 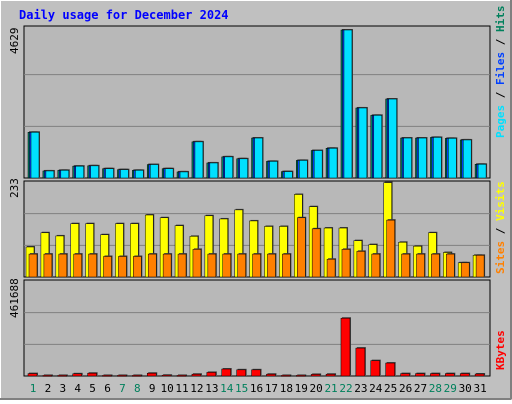 I want to click on x-tick-label-22: 22, so click(x=345, y=388).